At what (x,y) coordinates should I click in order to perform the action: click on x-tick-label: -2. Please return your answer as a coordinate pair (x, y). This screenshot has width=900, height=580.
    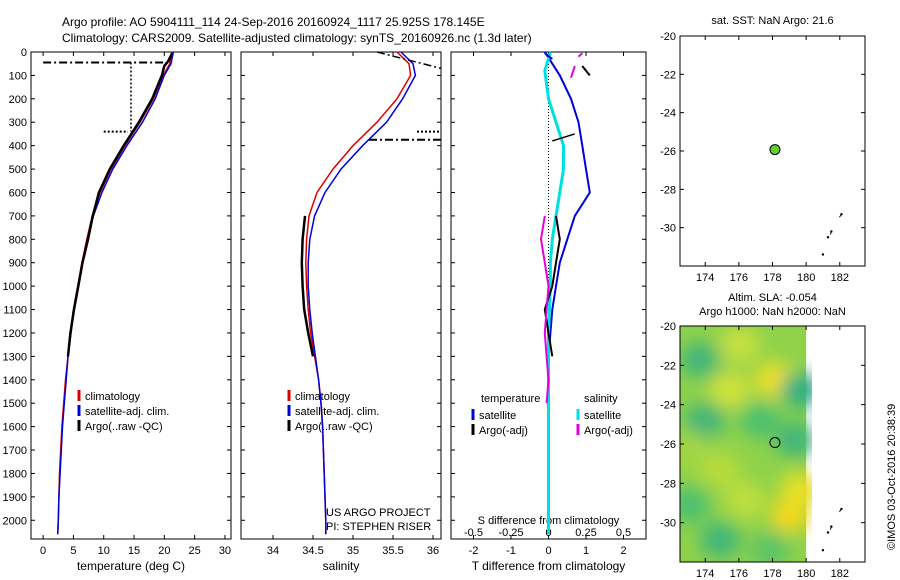
    Looking at the image, I should click on (474, 551).